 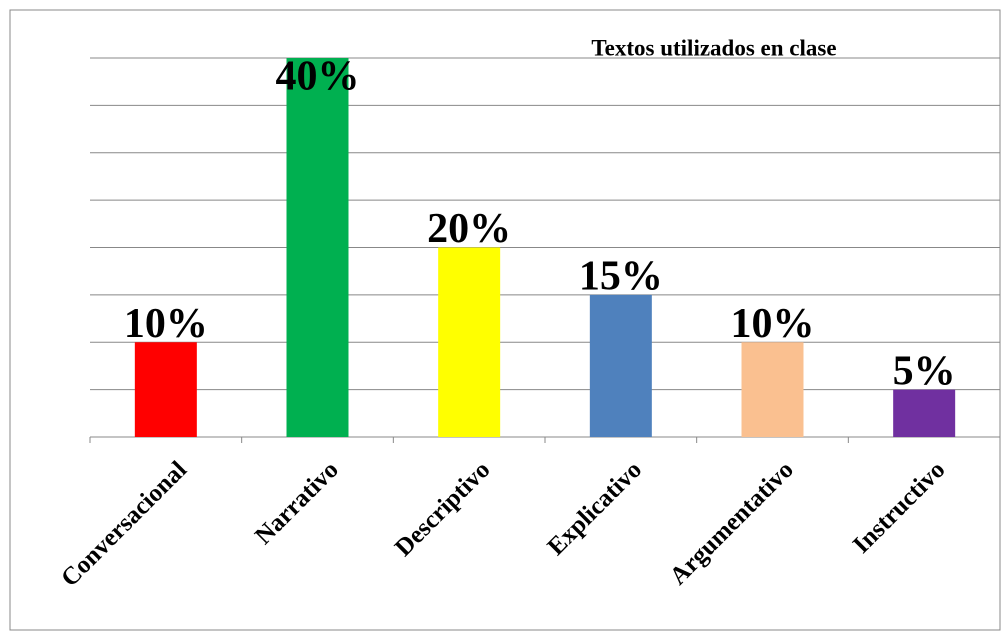 I want to click on data-label: 20%, so click(x=469, y=229).